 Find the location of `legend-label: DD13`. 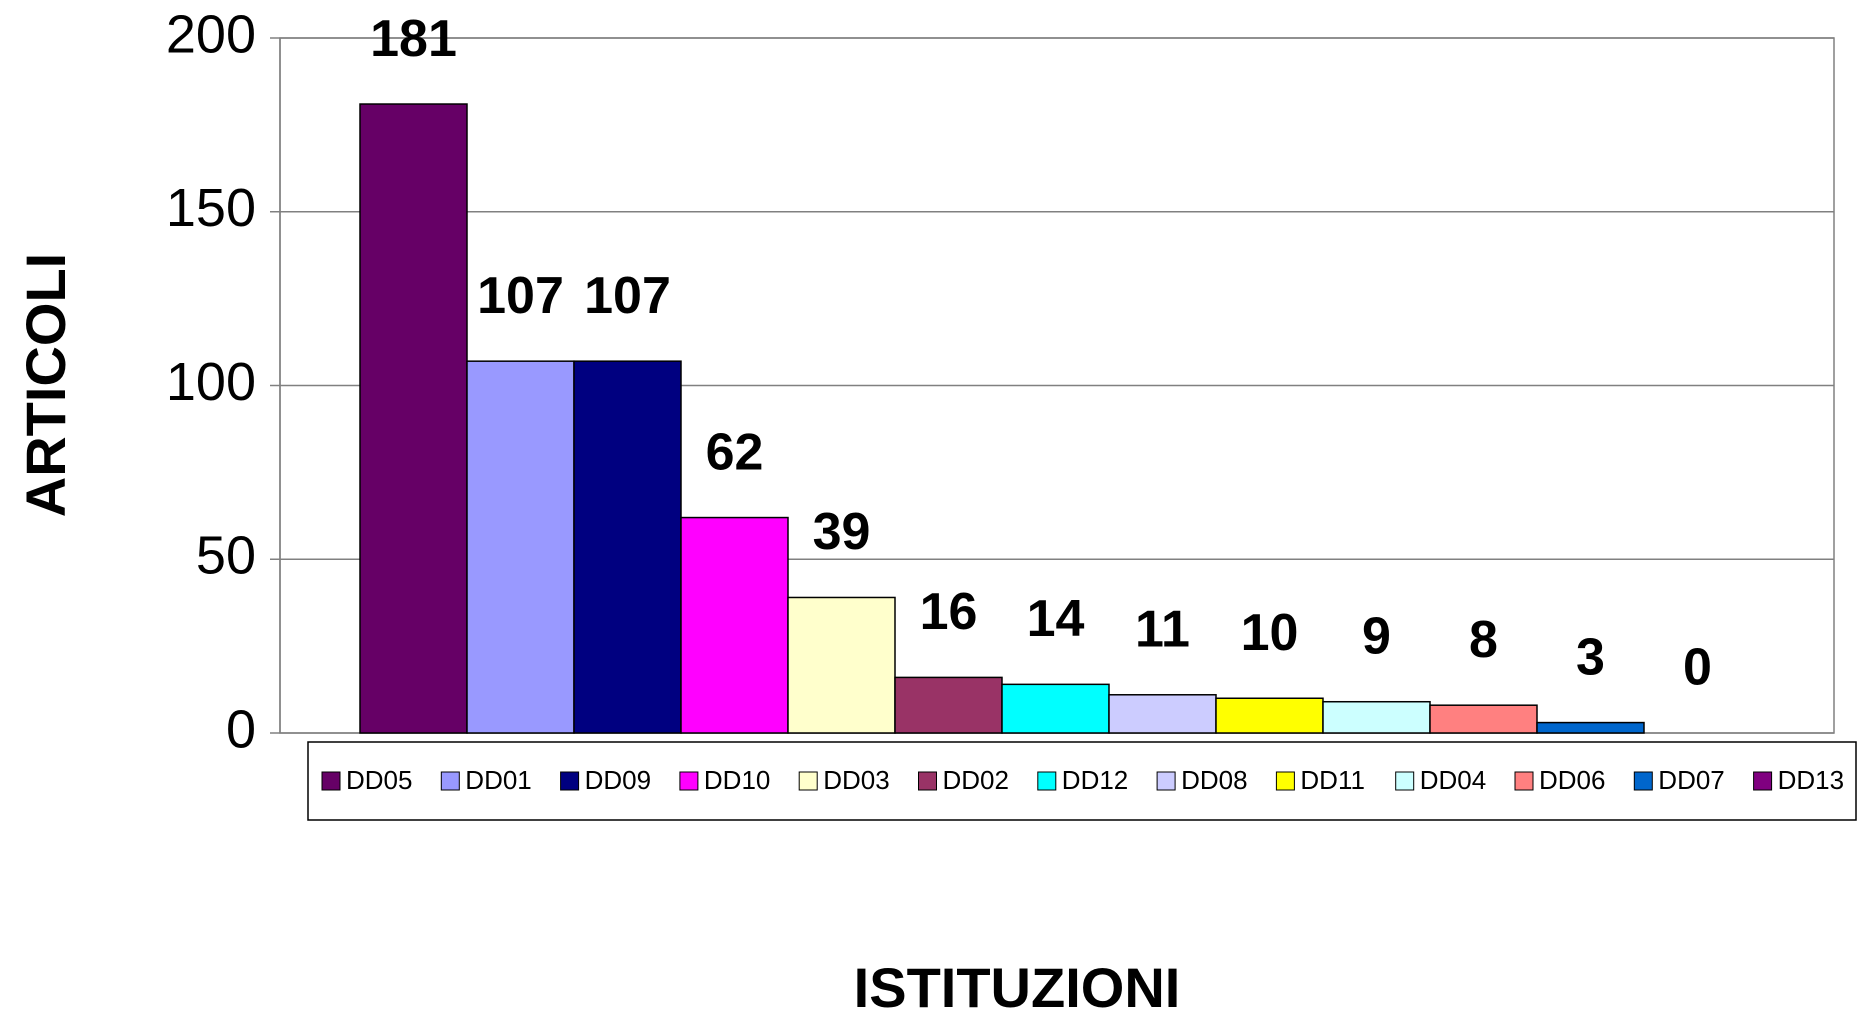

legend-label: DD13 is located at coordinates (1811, 780).